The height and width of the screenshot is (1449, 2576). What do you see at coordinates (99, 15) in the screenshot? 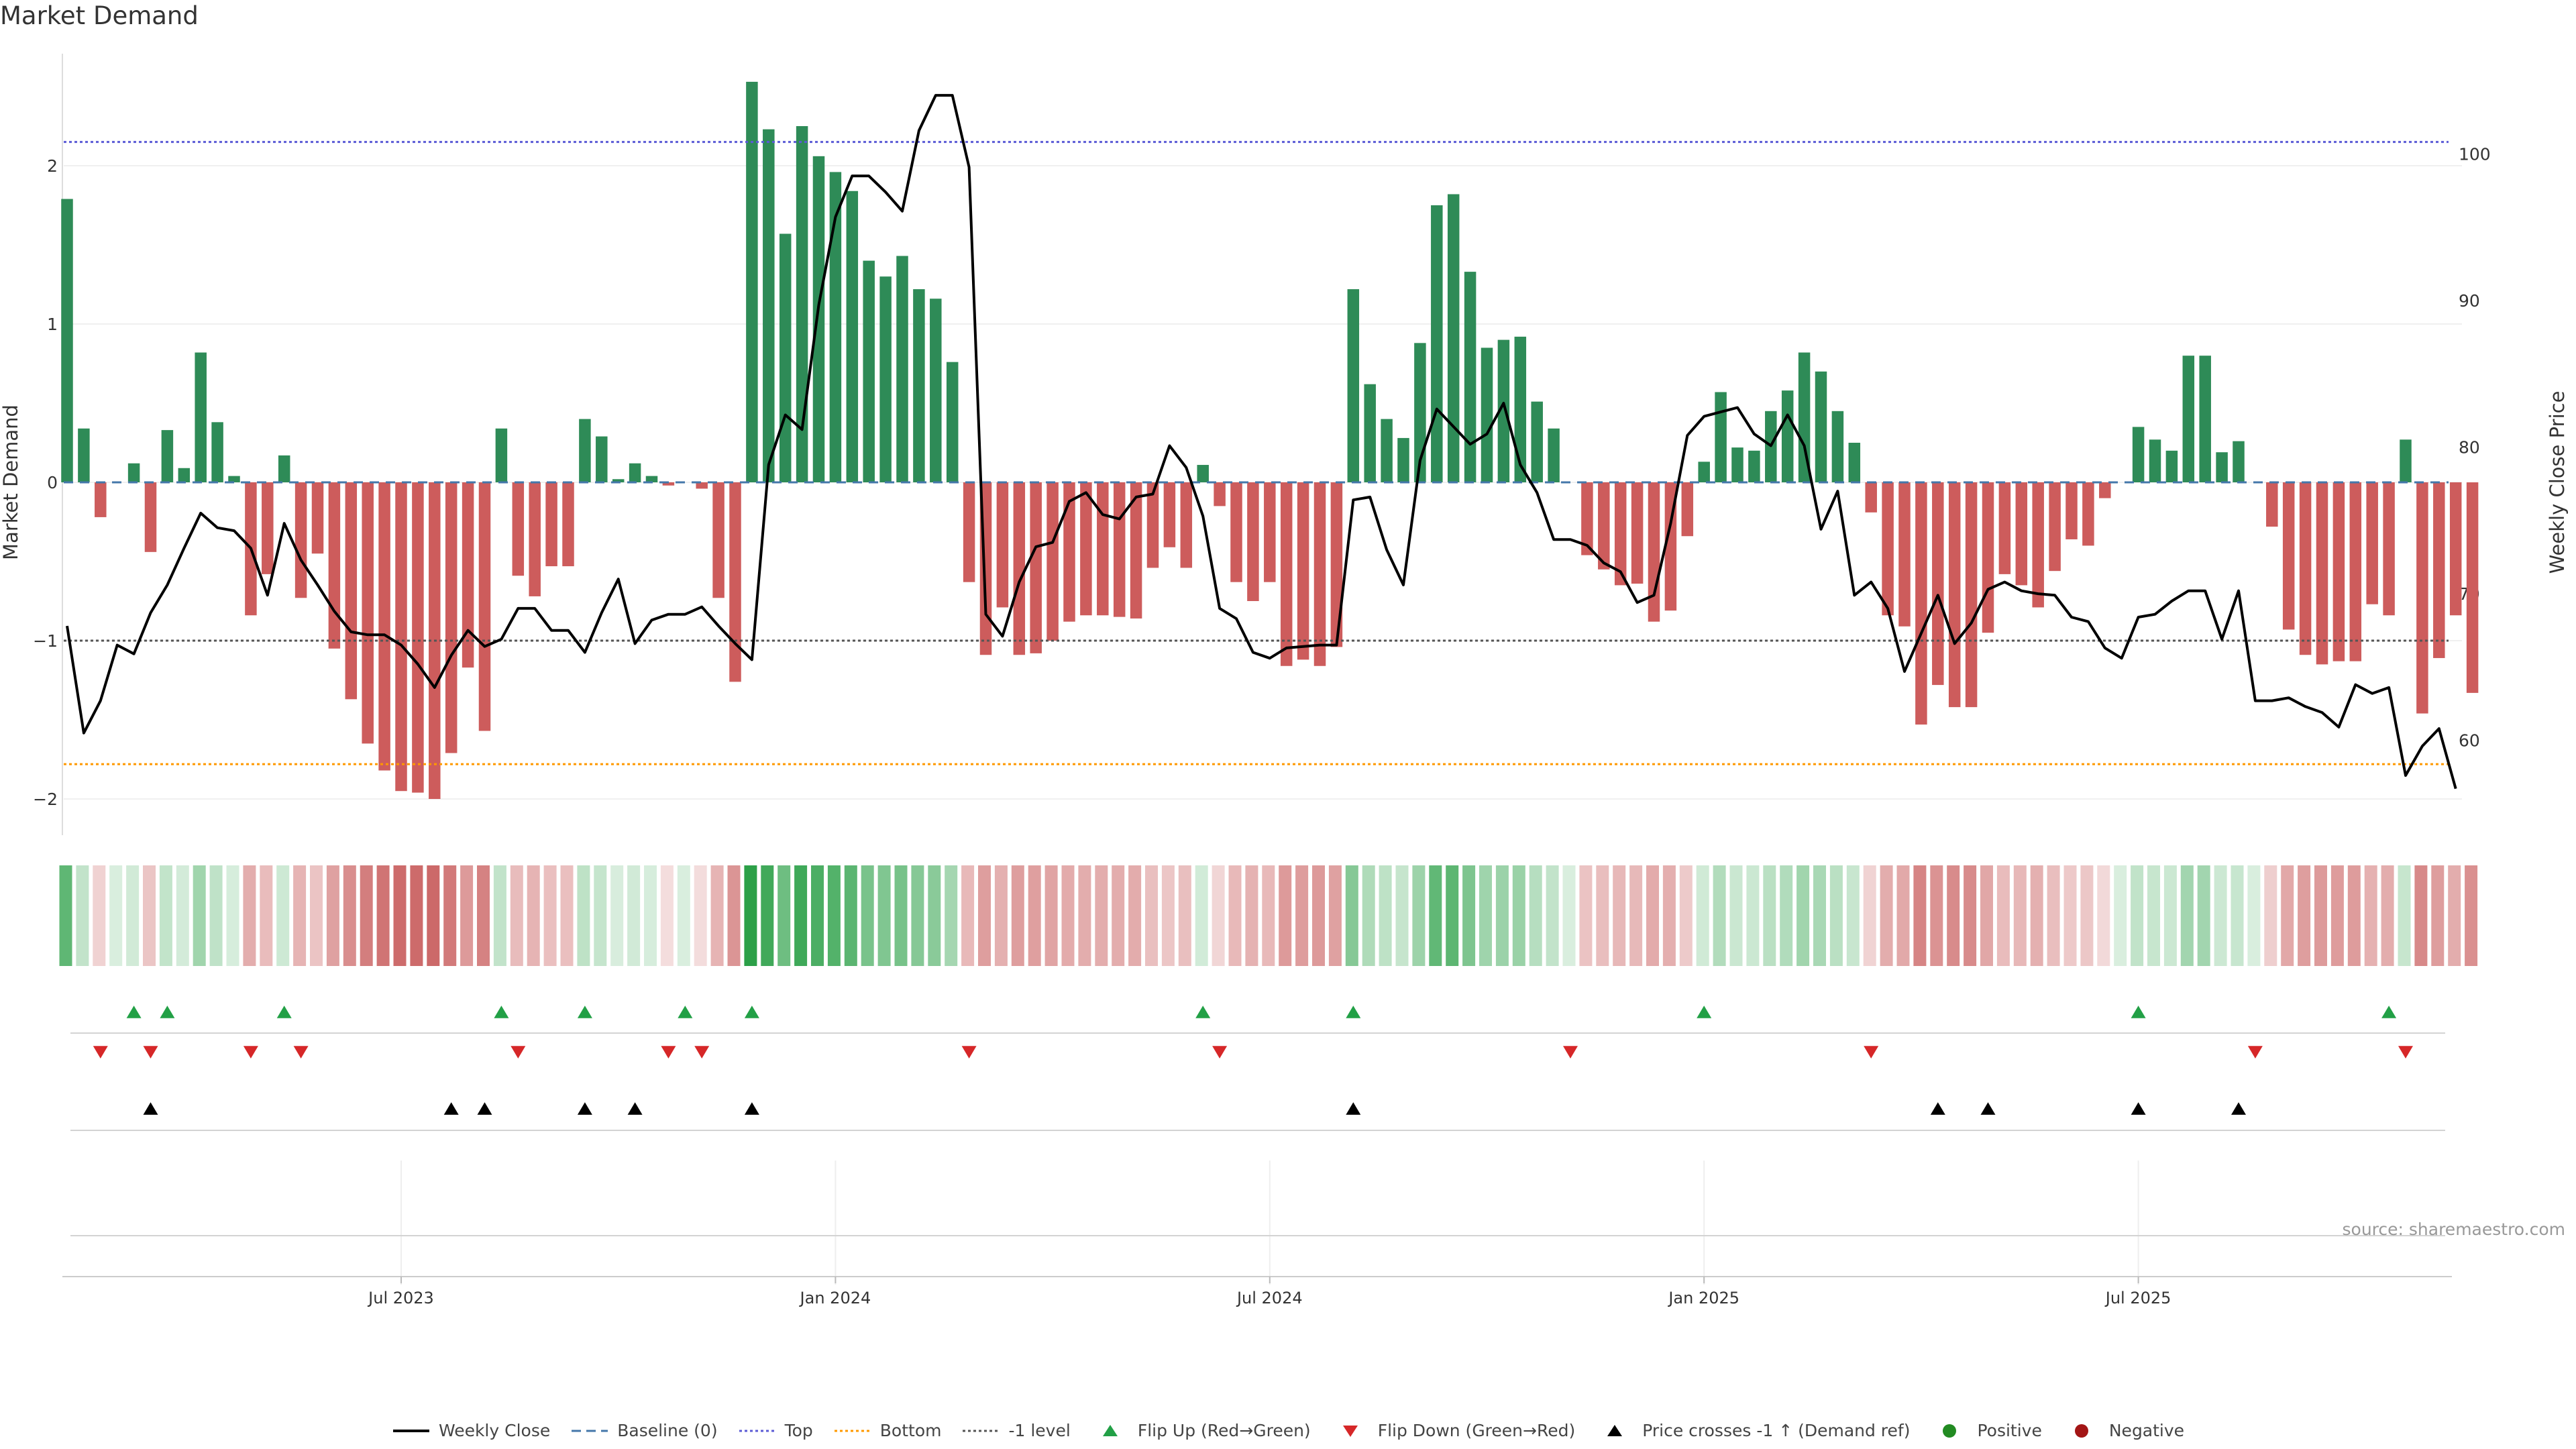
I see `chart-title: Market Demand` at bounding box center [99, 15].